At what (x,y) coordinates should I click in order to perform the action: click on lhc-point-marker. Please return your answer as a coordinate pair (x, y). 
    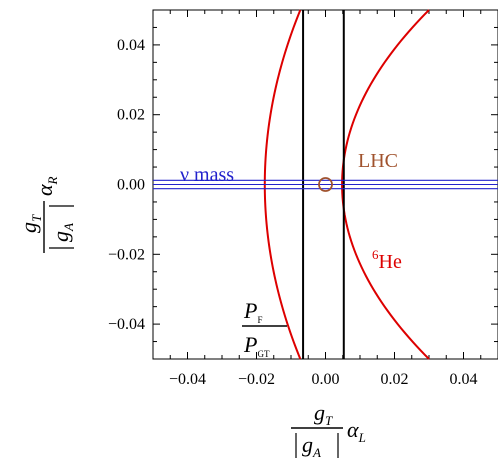
    Looking at the image, I should click on (325, 184).